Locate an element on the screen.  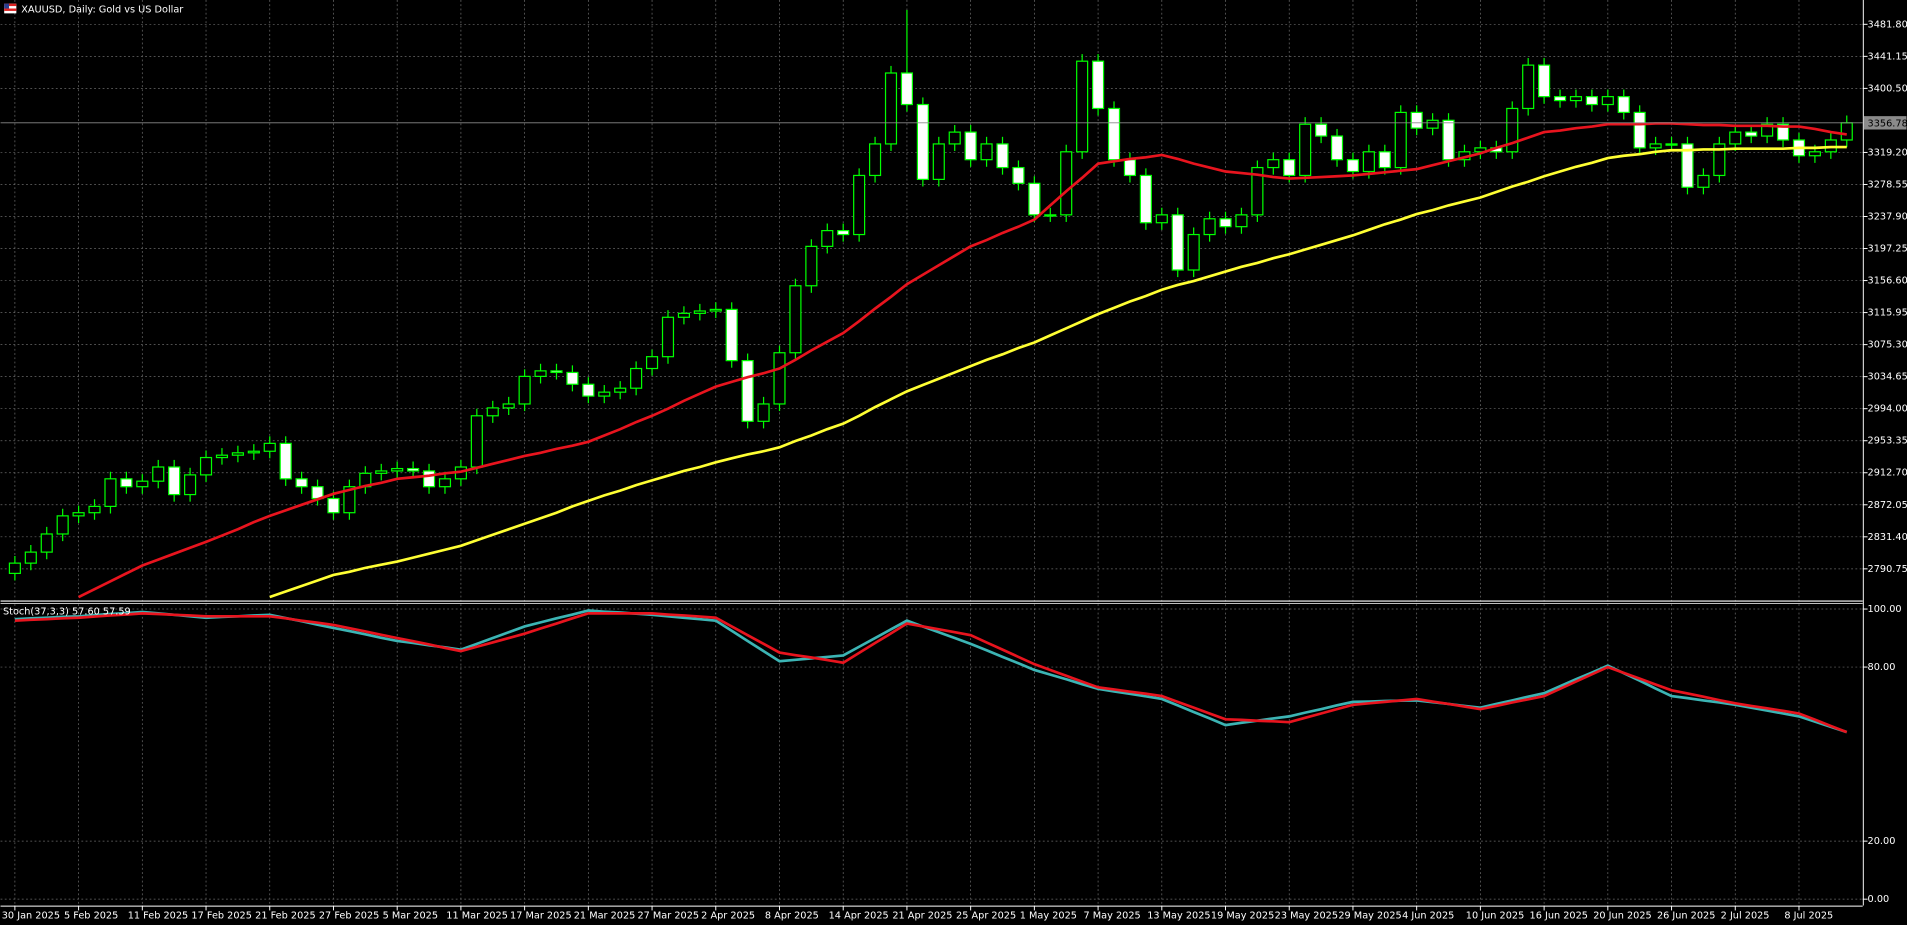
y-tick-label: 2994.00 is located at coordinates (1887, 409).